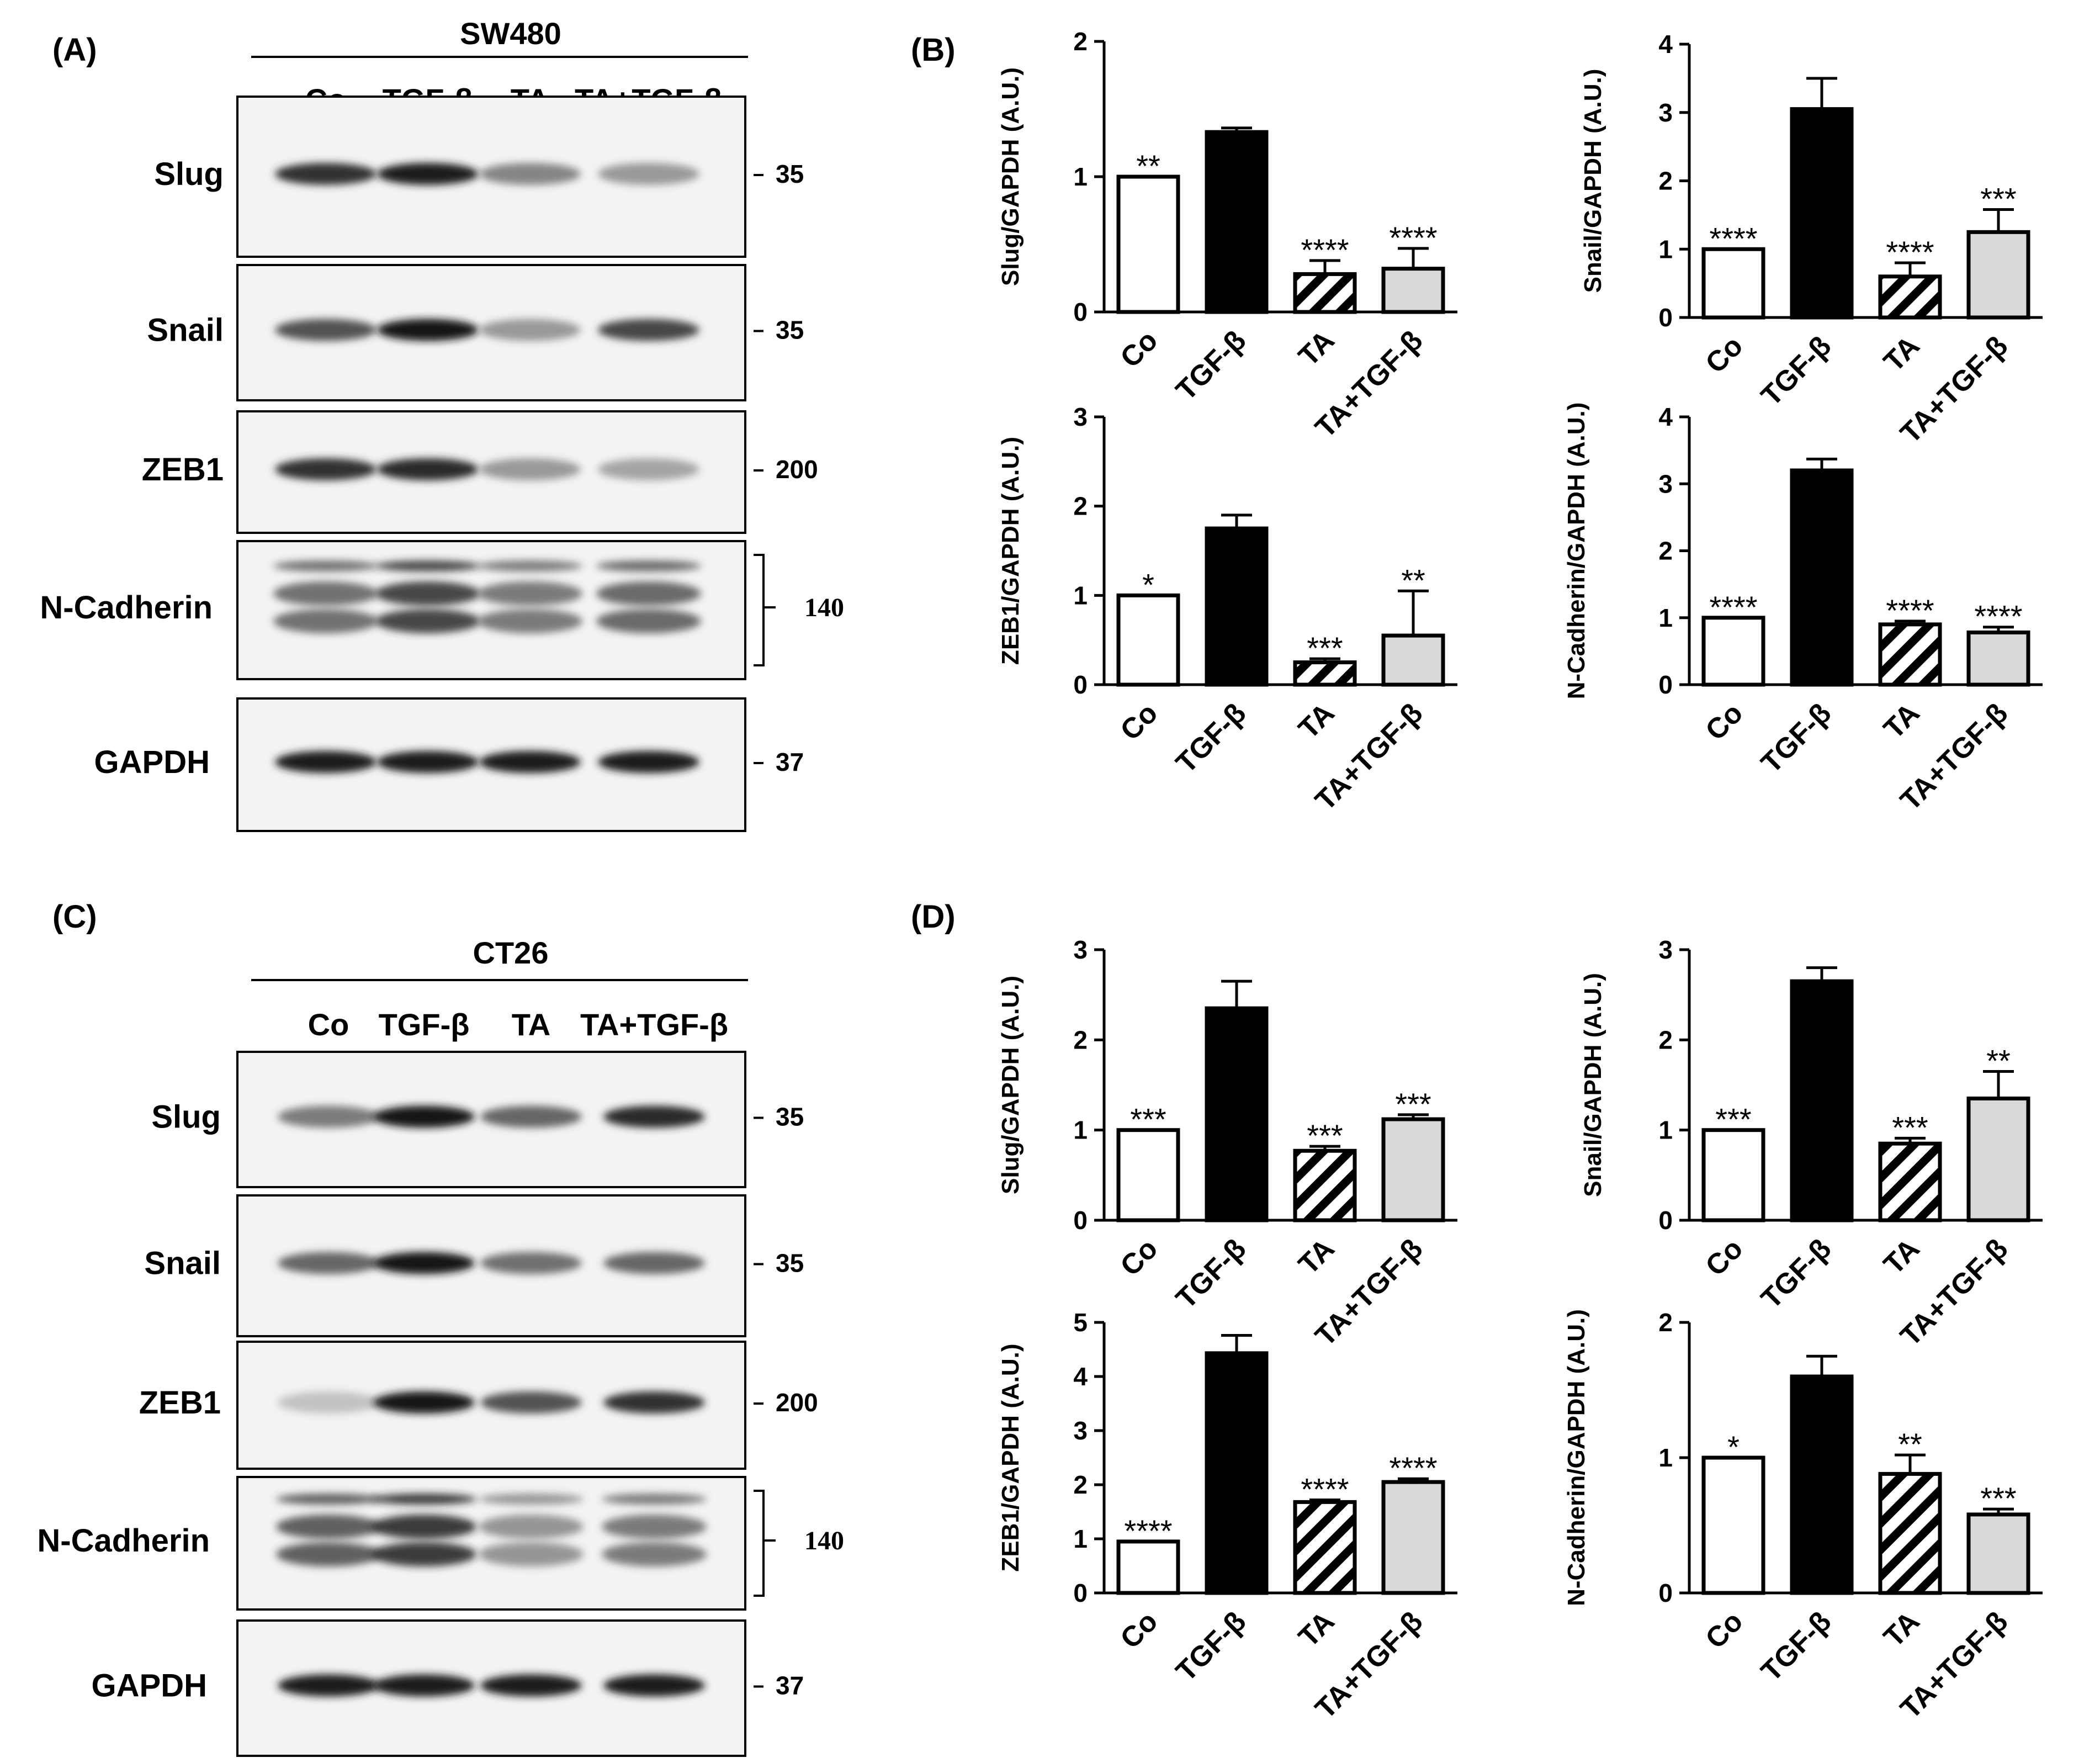  Describe the element at coordinates (511, 952) in the screenshot. I see `blot-title: CT26` at that location.